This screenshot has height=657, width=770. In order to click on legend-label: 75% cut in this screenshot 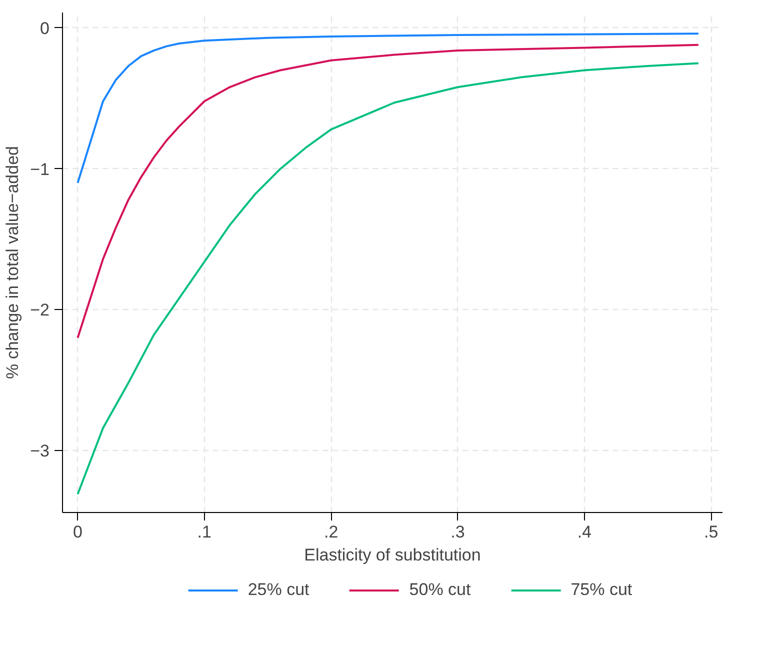, I will do `click(601, 590)`.